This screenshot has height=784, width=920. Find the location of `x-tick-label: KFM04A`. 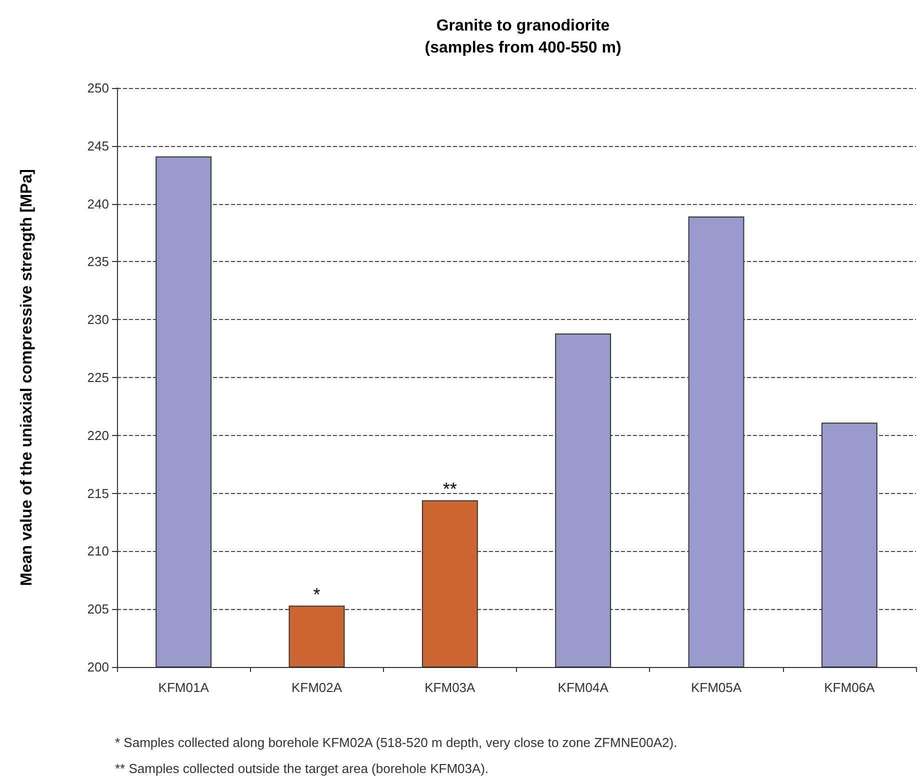

x-tick-label: KFM04A is located at coordinates (583, 687).